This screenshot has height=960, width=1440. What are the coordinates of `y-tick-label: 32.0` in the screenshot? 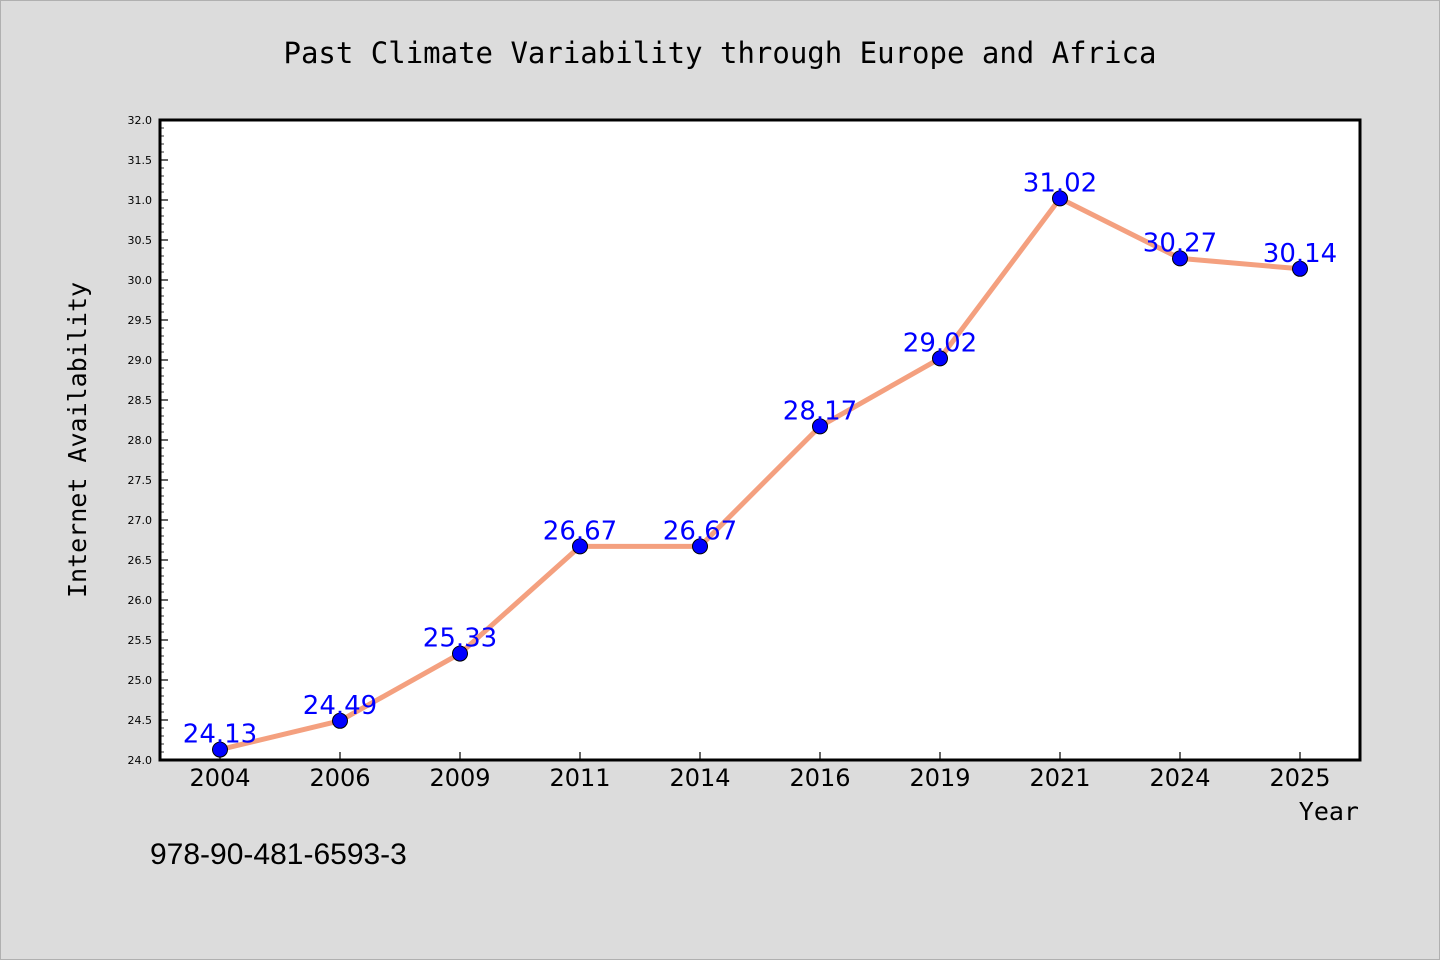 It's located at (140, 120).